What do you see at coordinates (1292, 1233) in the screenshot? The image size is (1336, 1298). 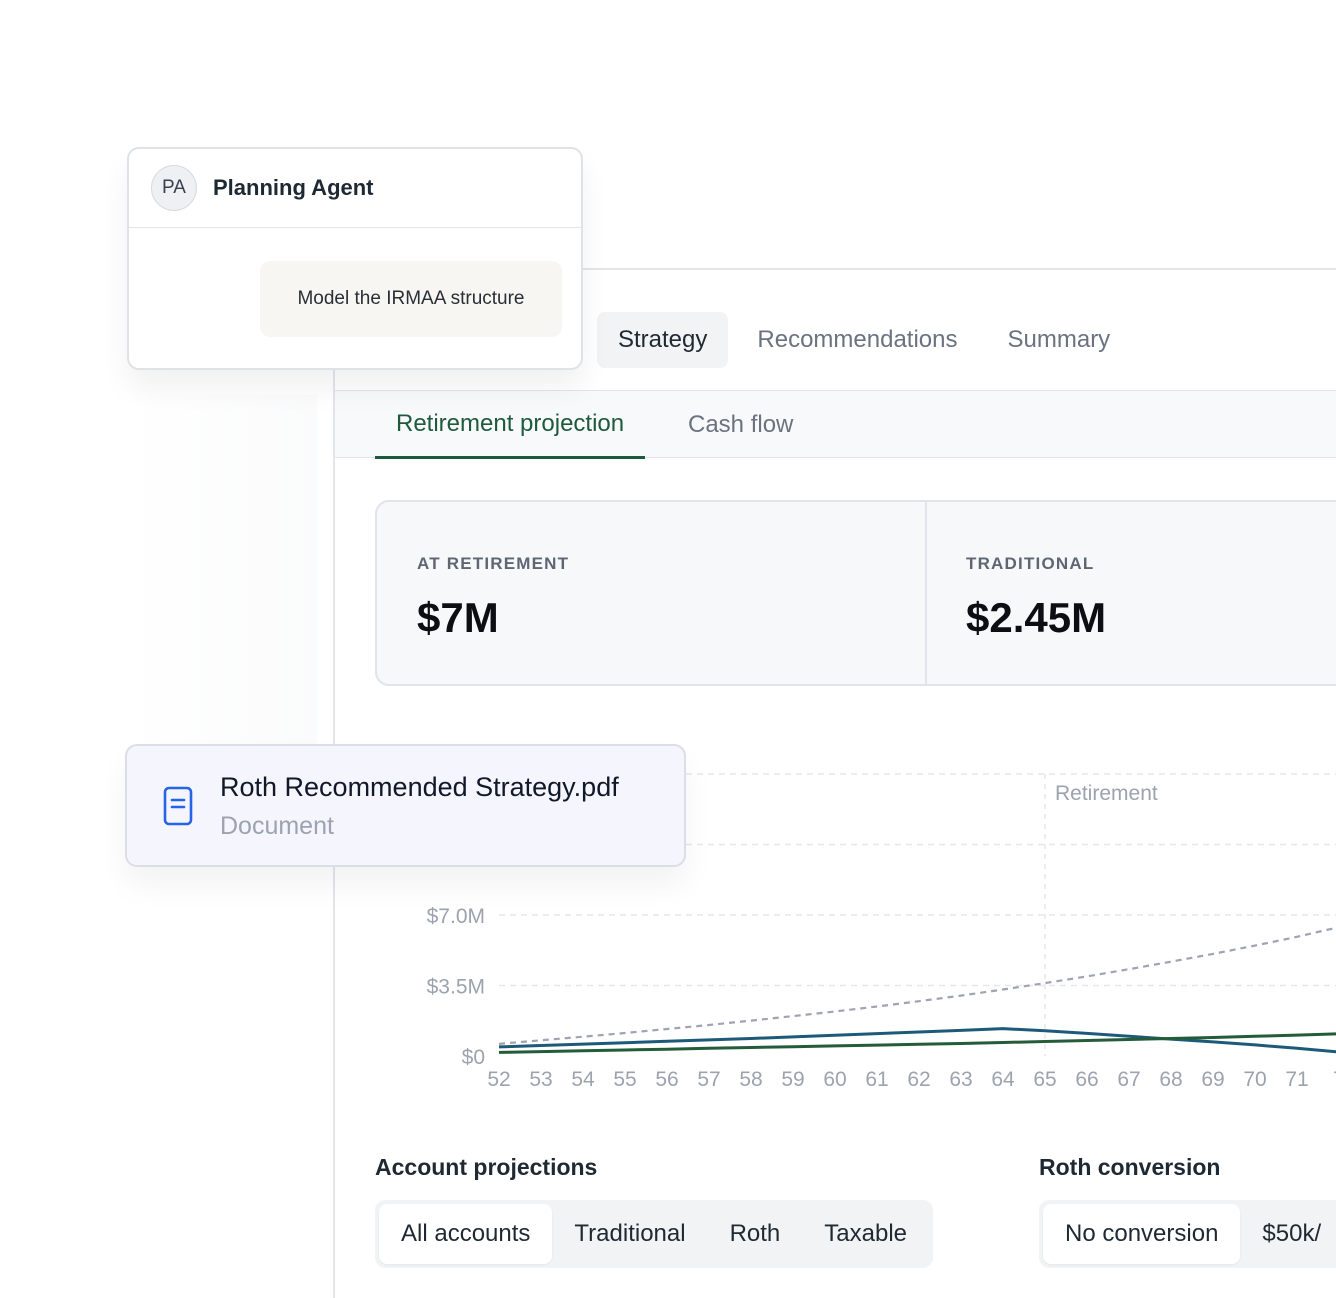 I see `option-50k: $50k/` at bounding box center [1292, 1233].